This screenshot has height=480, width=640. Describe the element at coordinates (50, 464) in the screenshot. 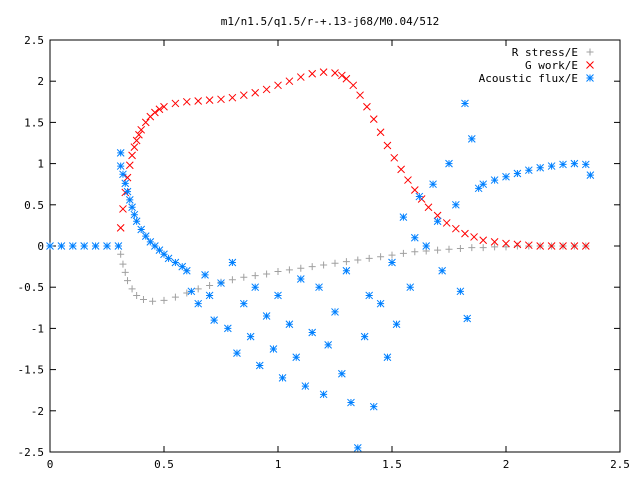

I see `x-tick-label: 0` at that location.